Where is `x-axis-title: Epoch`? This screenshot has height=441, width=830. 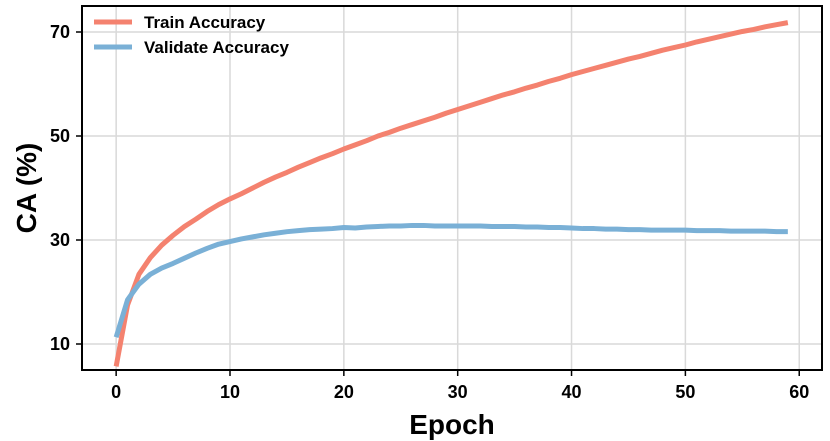 x-axis-title: Epoch is located at coordinates (452, 424).